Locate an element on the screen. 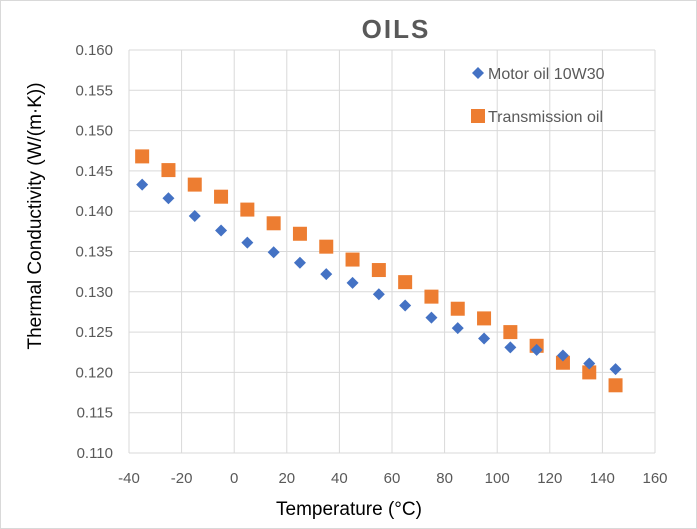 The width and height of the screenshot is (697, 529). y-tick-label: 0.145 is located at coordinates (94, 171).